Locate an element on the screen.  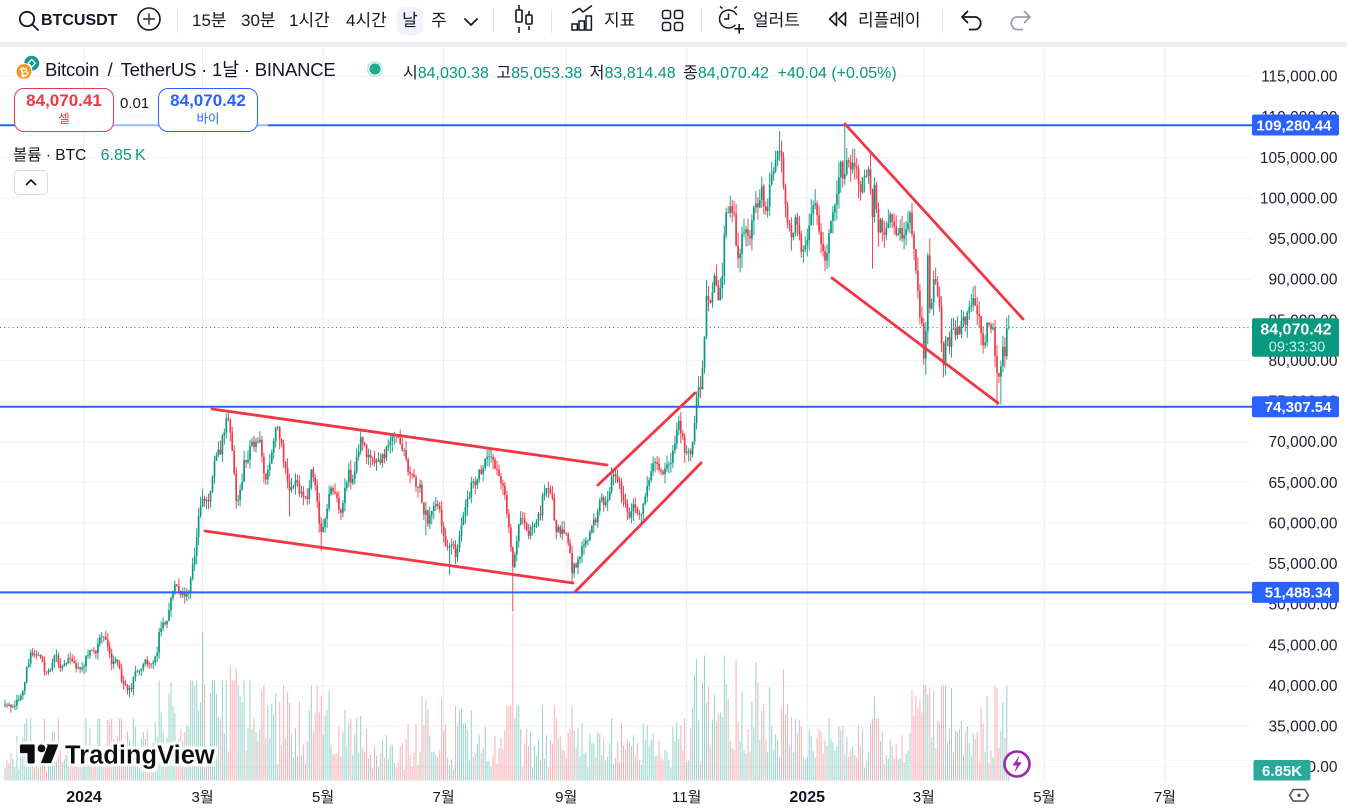
svg-text: 115,000.00 is located at coordinates (1299, 77).